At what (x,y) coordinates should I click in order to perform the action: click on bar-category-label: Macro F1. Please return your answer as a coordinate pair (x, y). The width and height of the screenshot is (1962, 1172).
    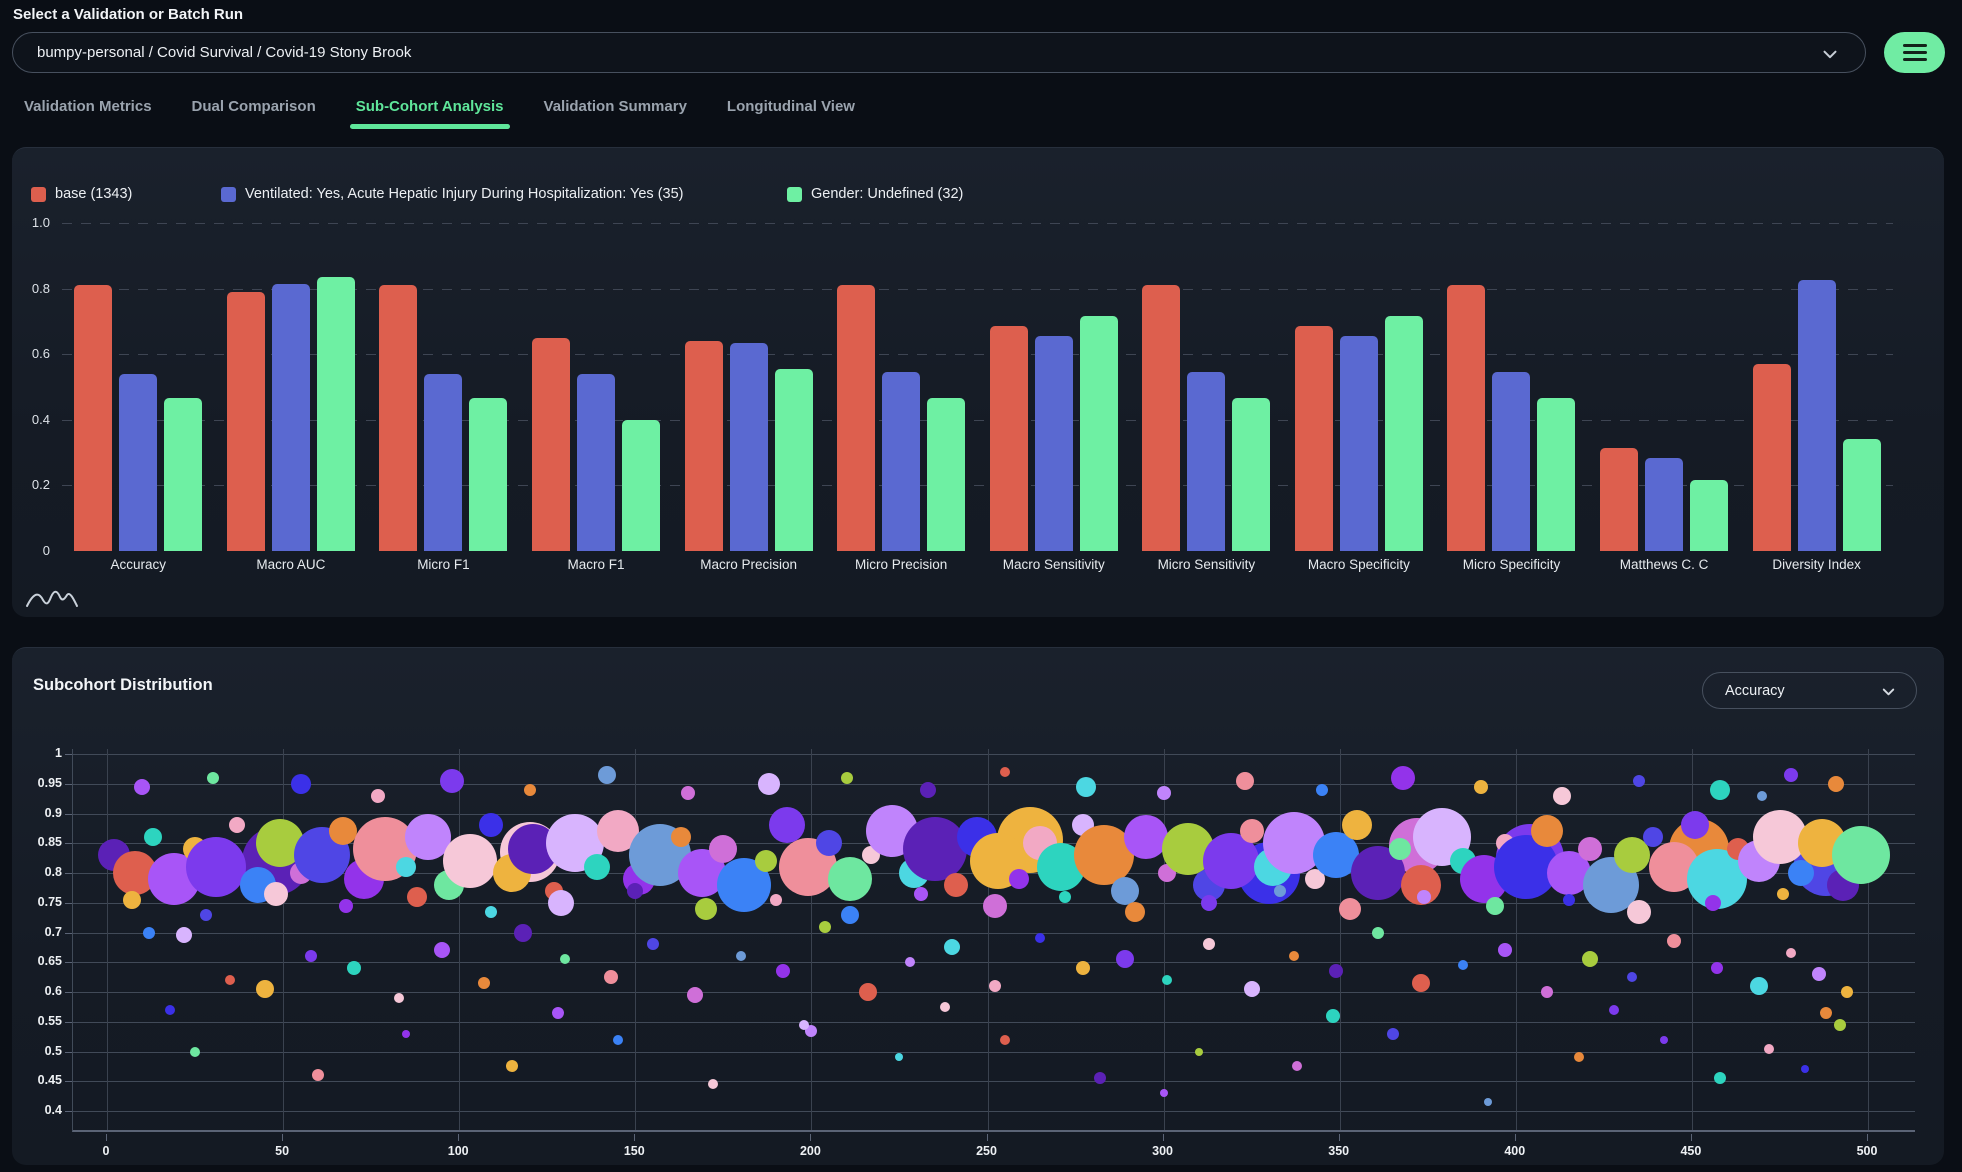
    Looking at the image, I should click on (596, 564).